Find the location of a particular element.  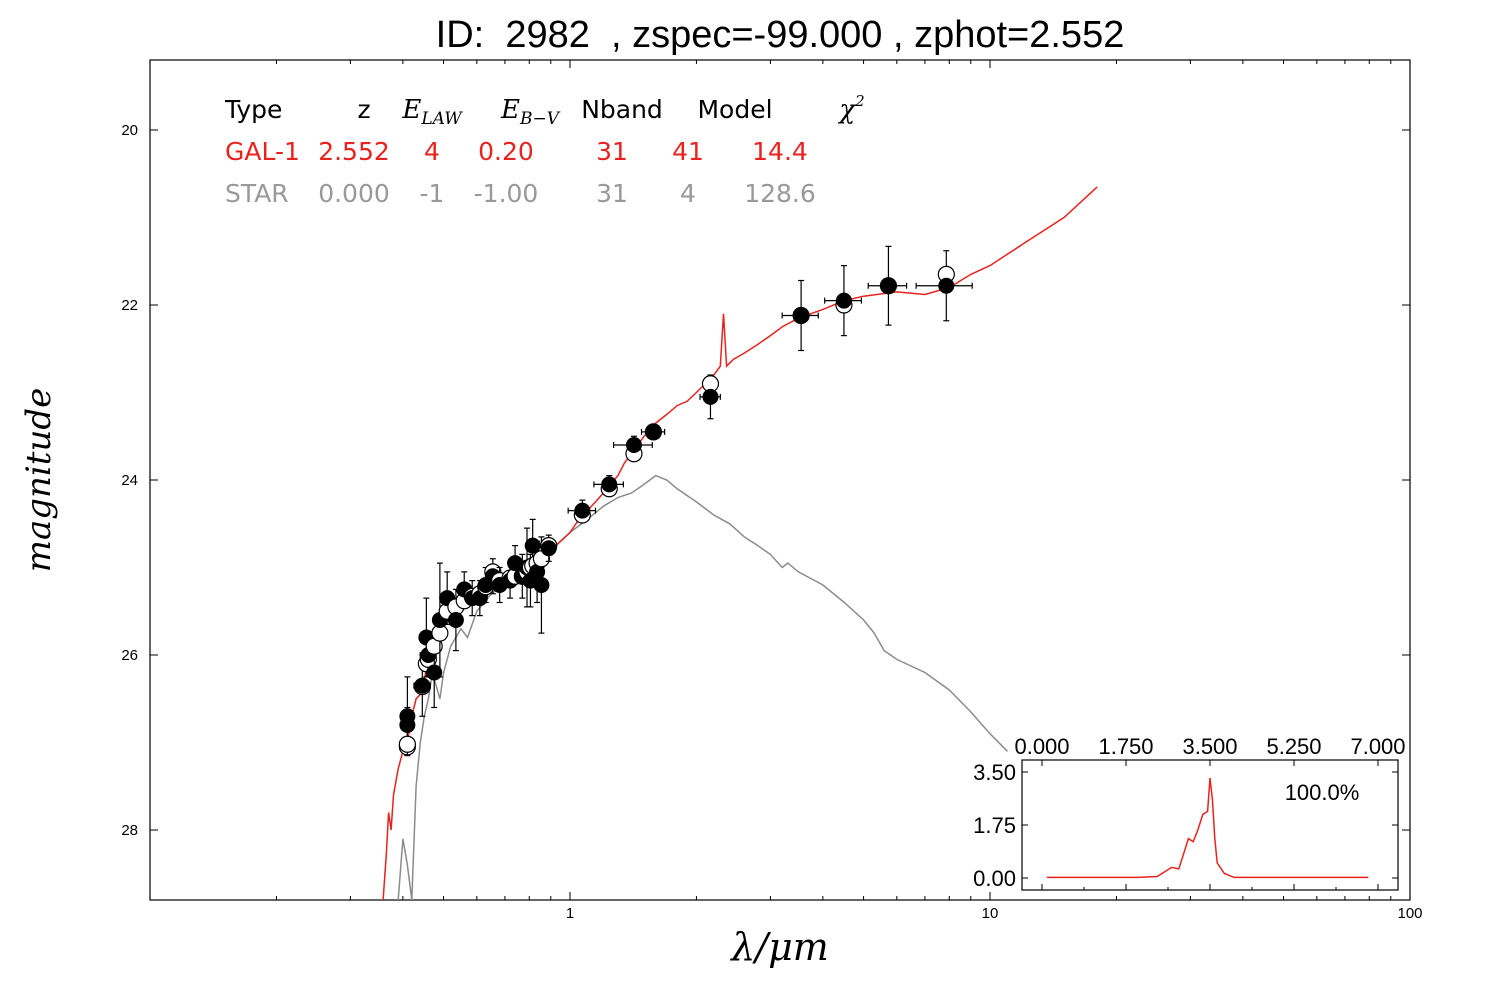

inset-x-tick-label: 1.750 is located at coordinates (1125, 746).